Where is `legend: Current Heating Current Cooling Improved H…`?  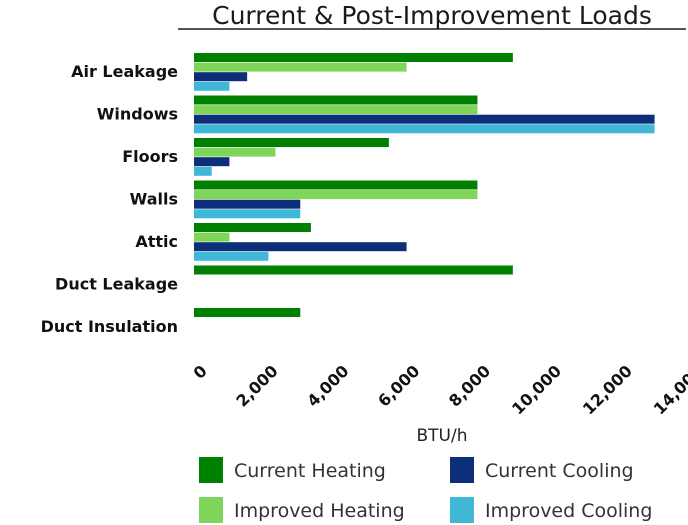
legend: Current Heating Current Cooling Improved H… is located at coordinates (425, 490).